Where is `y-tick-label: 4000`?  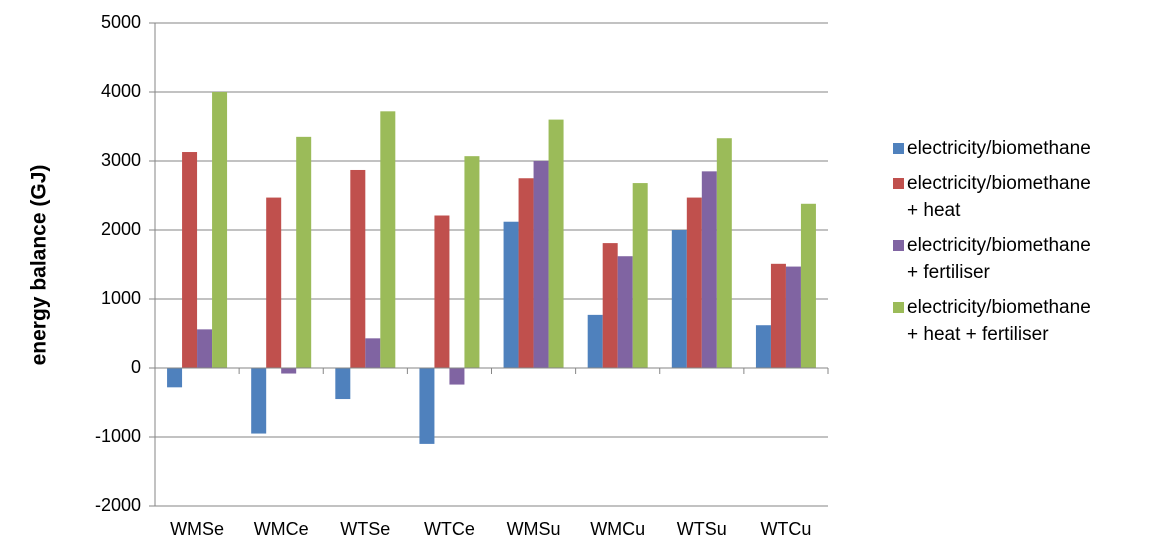 y-tick-label: 4000 is located at coordinates (121, 91).